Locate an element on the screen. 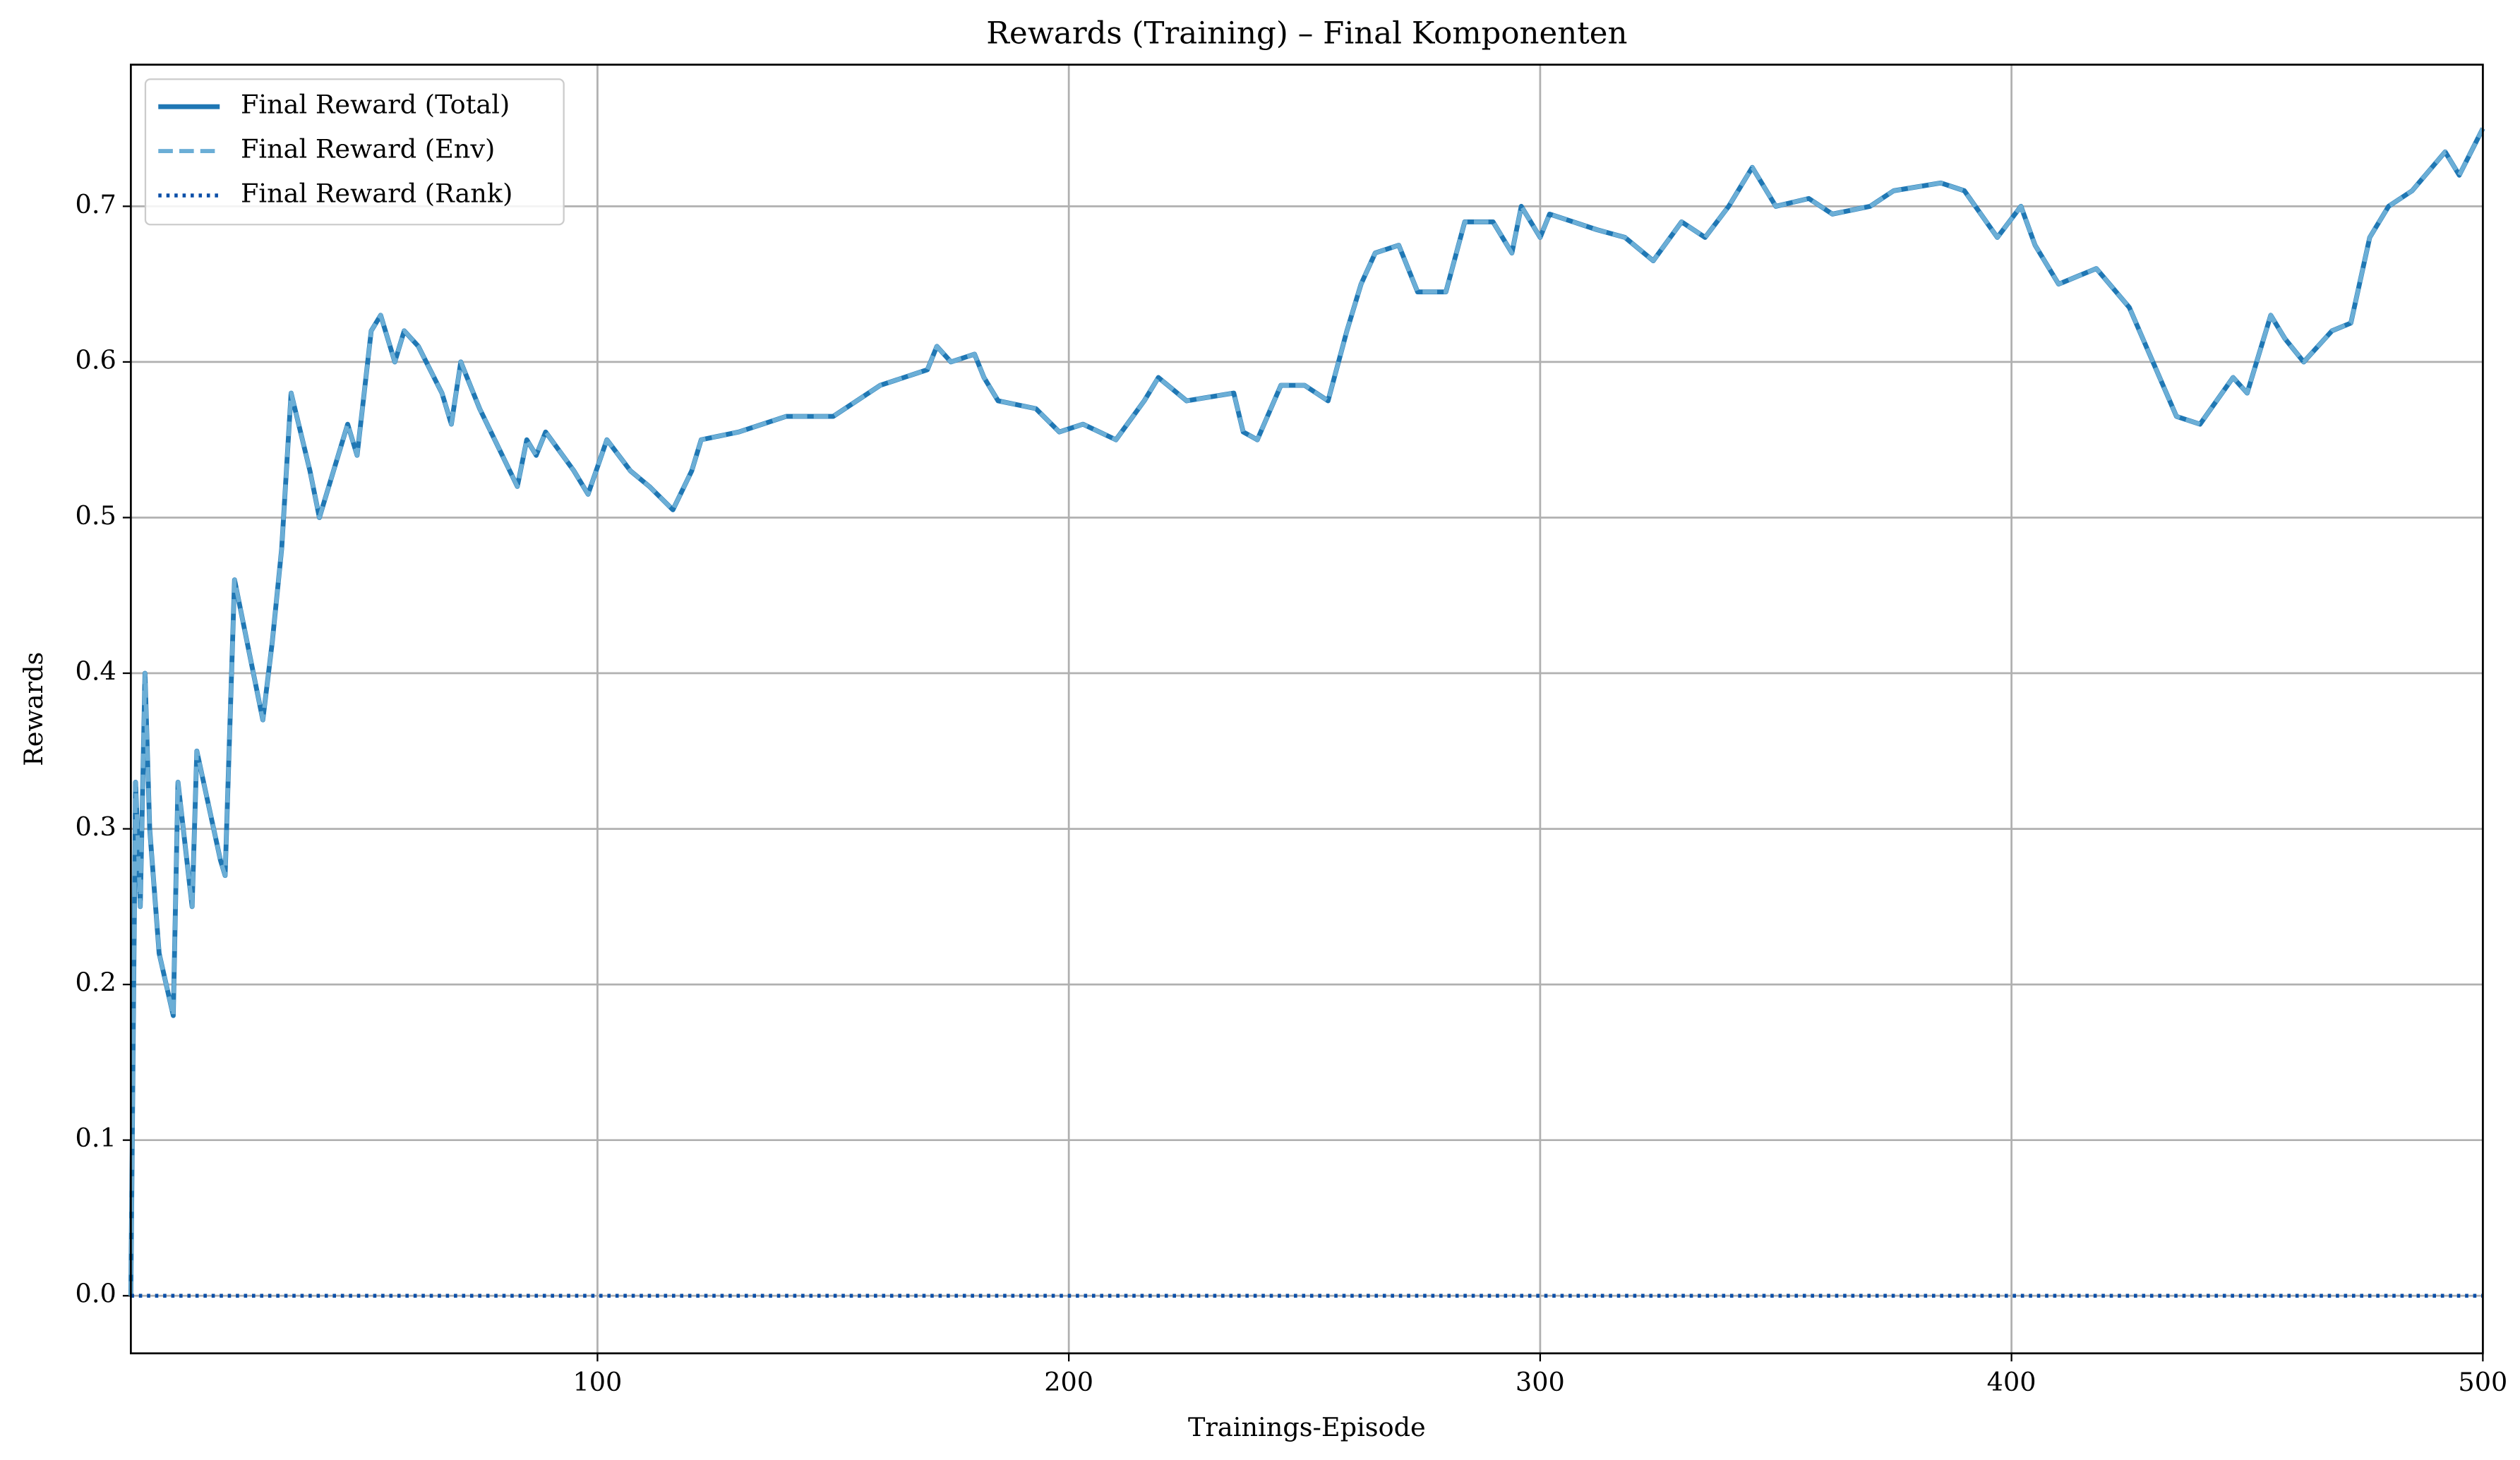 Image resolution: width=2520 pixels, height=1460 pixels. y-tick-label: 0.3 is located at coordinates (96, 827).